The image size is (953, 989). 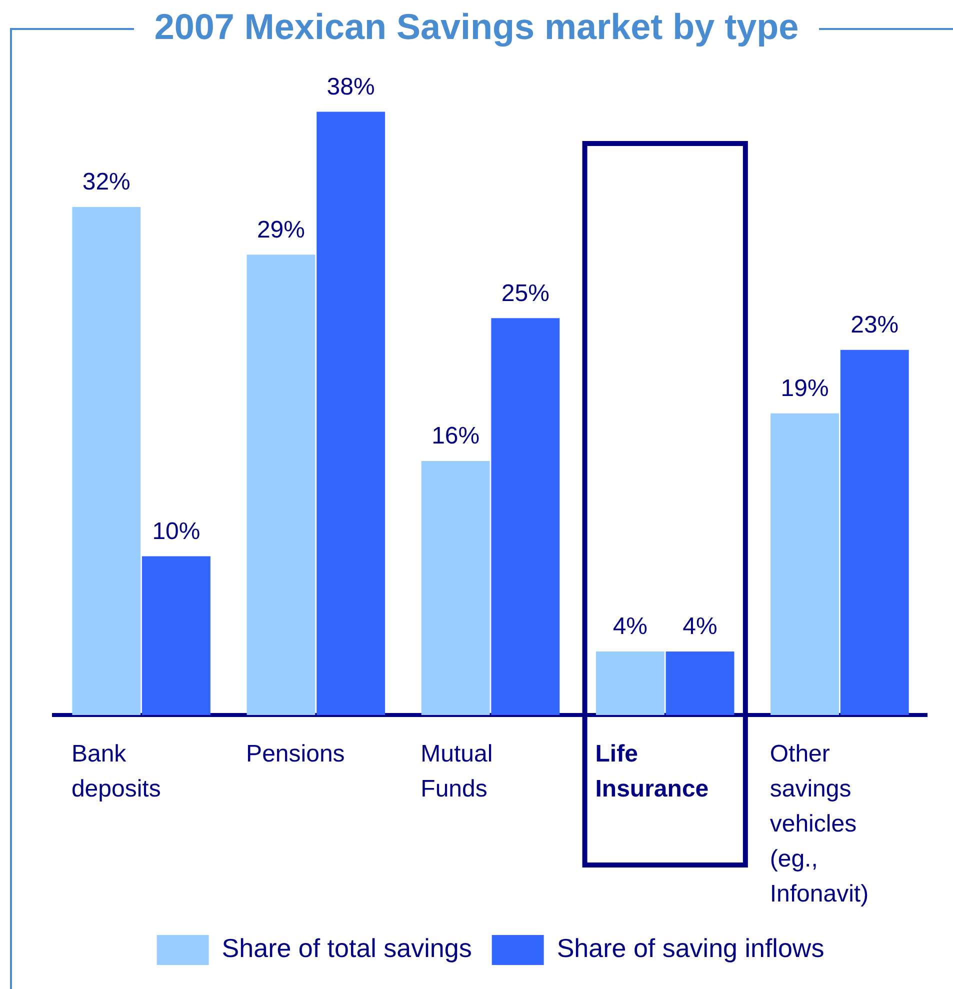 What do you see at coordinates (804, 388) in the screenshot?
I see `data-label: 19%` at bounding box center [804, 388].